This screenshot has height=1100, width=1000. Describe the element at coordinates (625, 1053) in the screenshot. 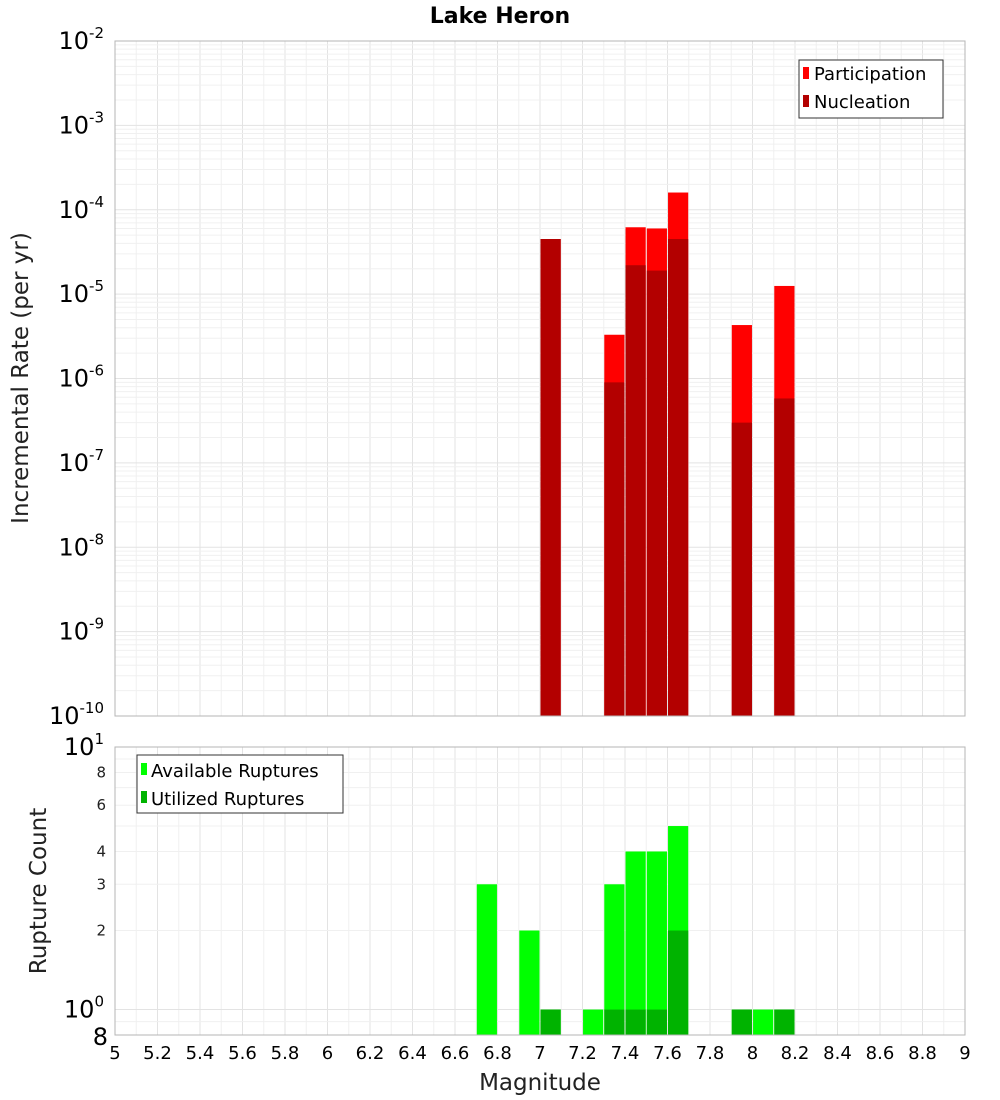

I see `x-tick-label: 7.4` at that location.